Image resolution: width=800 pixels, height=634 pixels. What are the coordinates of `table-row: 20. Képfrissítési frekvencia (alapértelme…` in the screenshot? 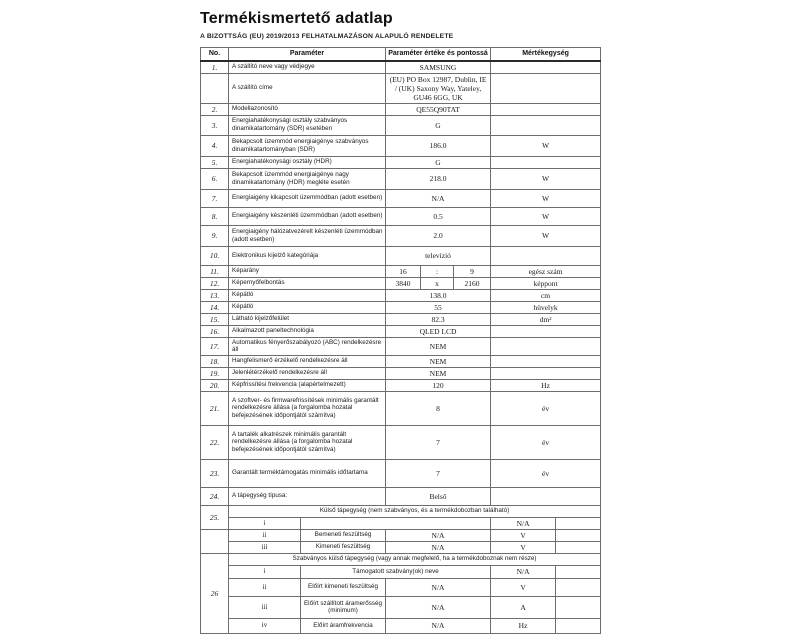 It's located at (401, 385).